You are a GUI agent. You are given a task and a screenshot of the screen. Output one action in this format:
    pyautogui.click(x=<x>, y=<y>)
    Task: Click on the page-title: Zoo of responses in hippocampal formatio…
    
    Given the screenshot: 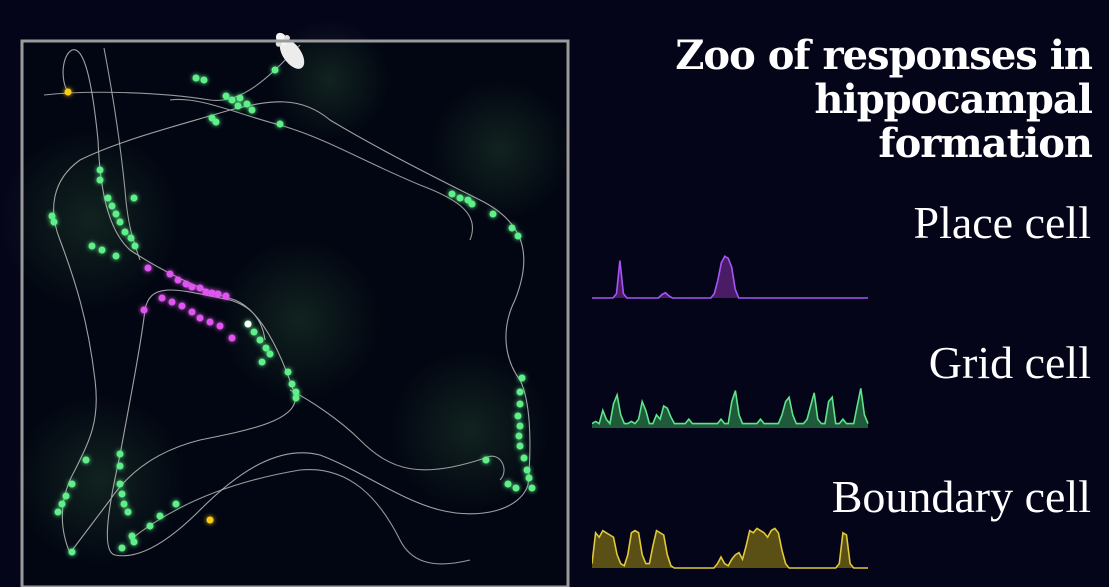 What is the action you would take?
    pyautogui.click(x=842, y=99)
    